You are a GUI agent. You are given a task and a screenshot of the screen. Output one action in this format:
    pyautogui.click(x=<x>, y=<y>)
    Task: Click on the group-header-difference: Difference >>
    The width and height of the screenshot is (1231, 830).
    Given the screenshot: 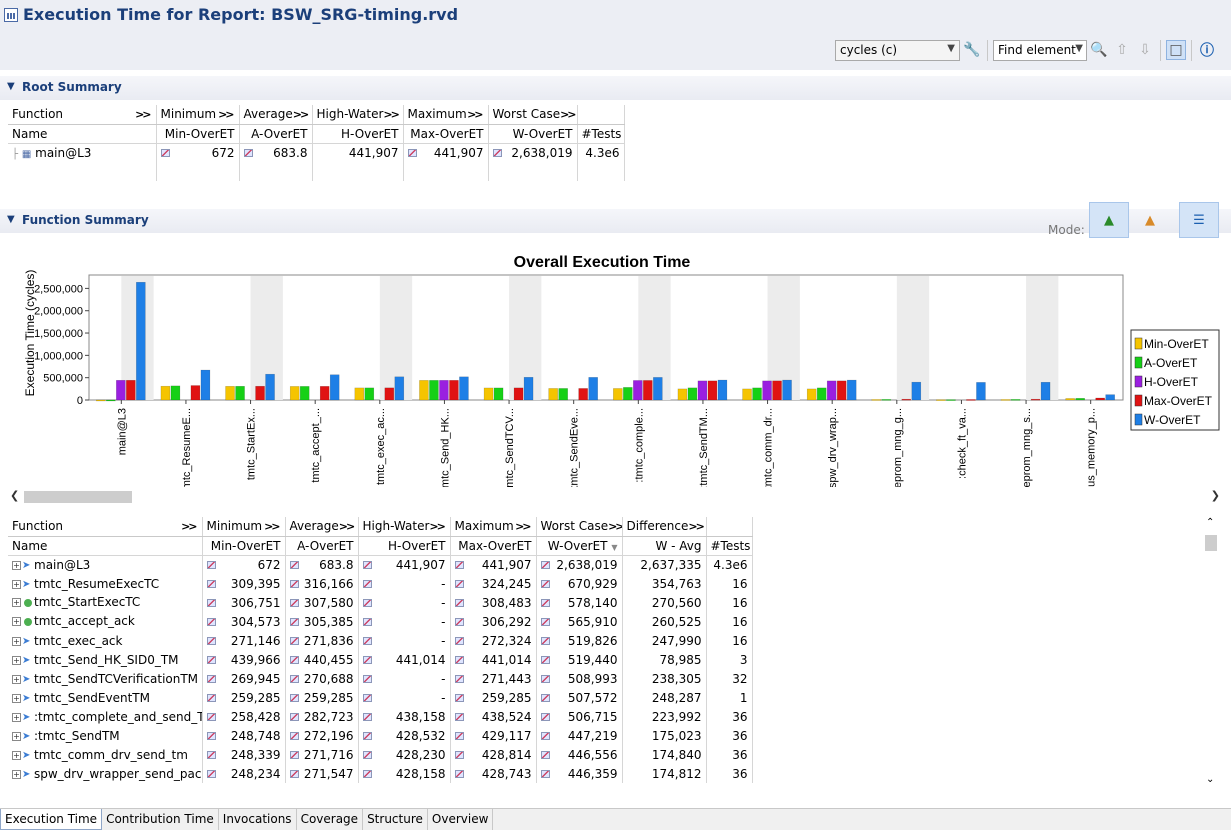 What is the action you would take?
    pyautogui.click(x=664, y=527)
    